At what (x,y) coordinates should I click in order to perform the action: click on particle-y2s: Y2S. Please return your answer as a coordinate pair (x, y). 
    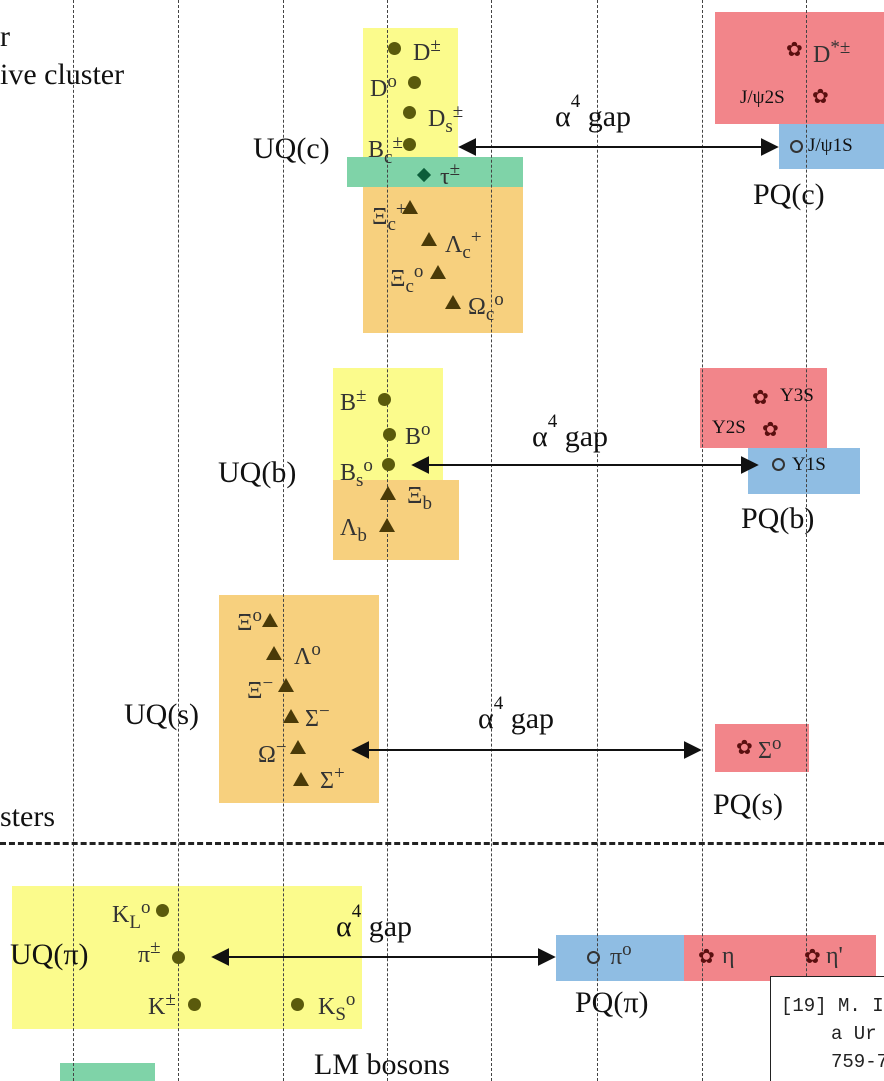
    Looking at the image, I should click on (729, 427).